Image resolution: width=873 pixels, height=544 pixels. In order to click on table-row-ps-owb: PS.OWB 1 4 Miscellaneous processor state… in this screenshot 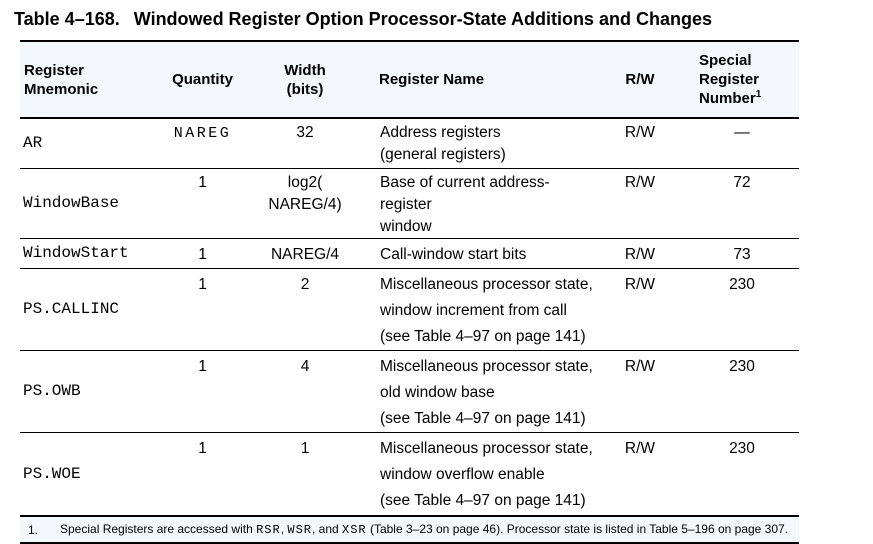, I will do `click(409, 391)`.